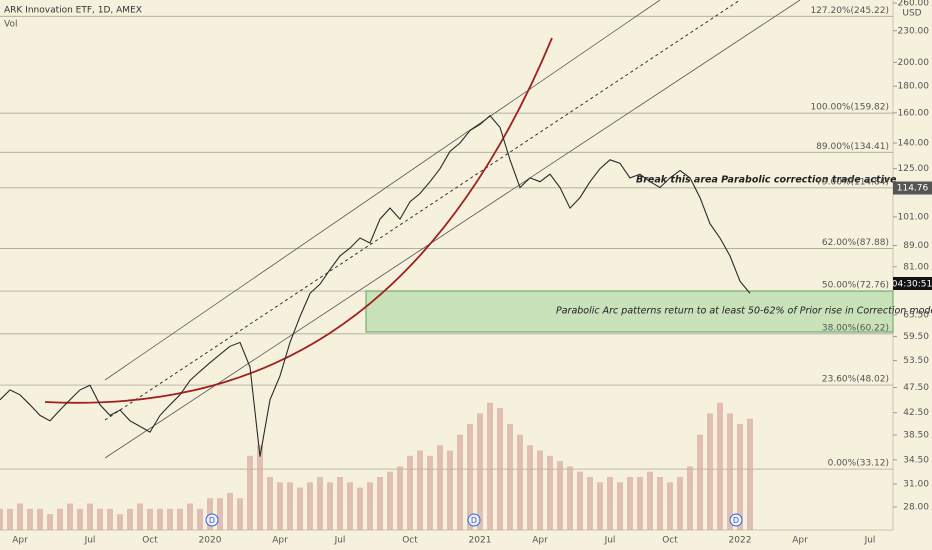 This screenshot has width=932, height=550. I want to click on x-tick-label: 2021, so click(480, 541).